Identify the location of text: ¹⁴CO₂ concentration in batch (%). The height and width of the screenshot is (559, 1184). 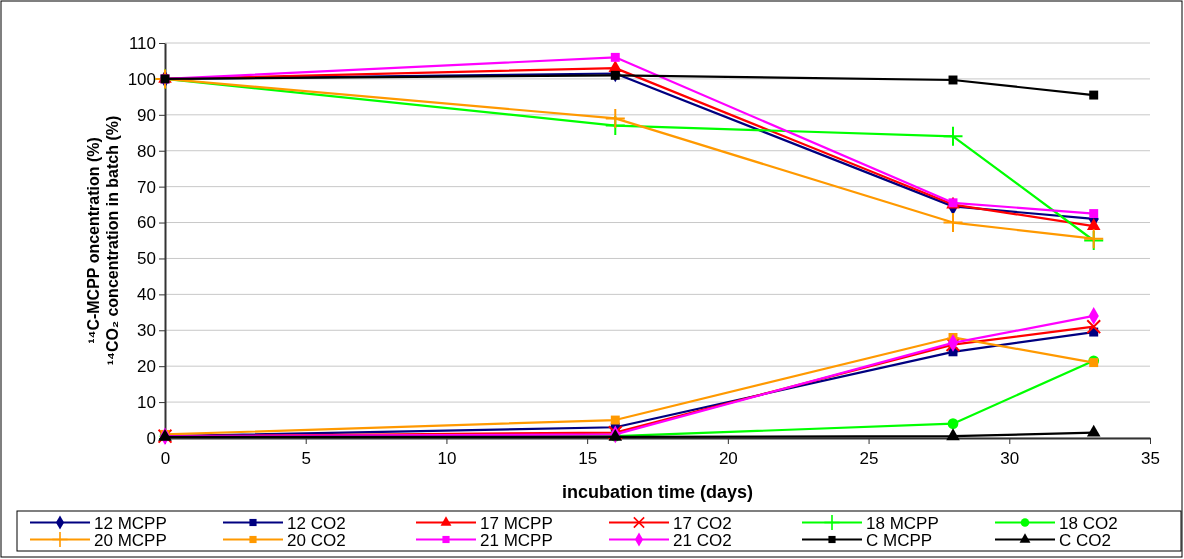
(112, 240).